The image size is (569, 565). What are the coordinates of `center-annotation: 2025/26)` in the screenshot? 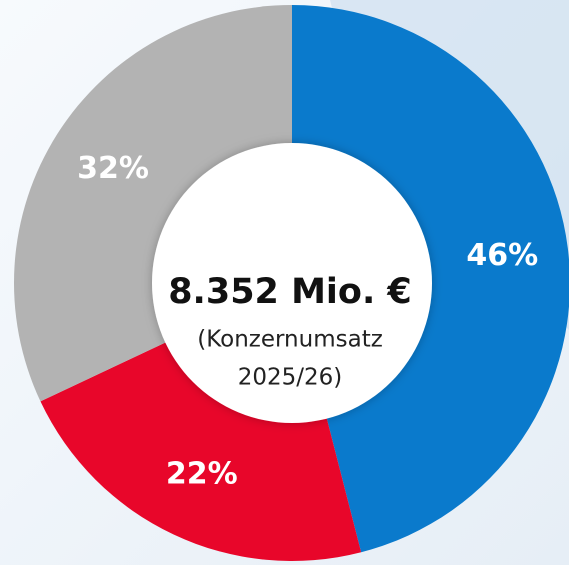 It's located at (290, 378).